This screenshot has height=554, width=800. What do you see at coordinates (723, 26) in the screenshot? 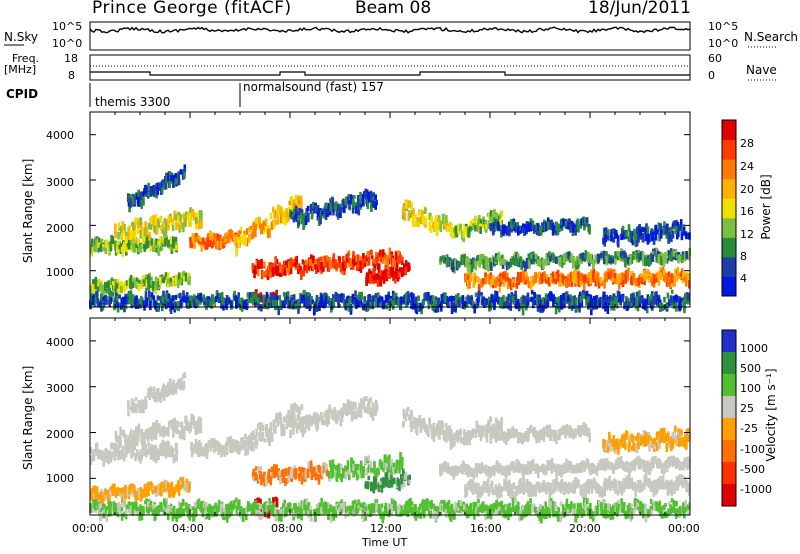
I see `nsearch-tick-top: 10^5` at bounding box center [723, 26].